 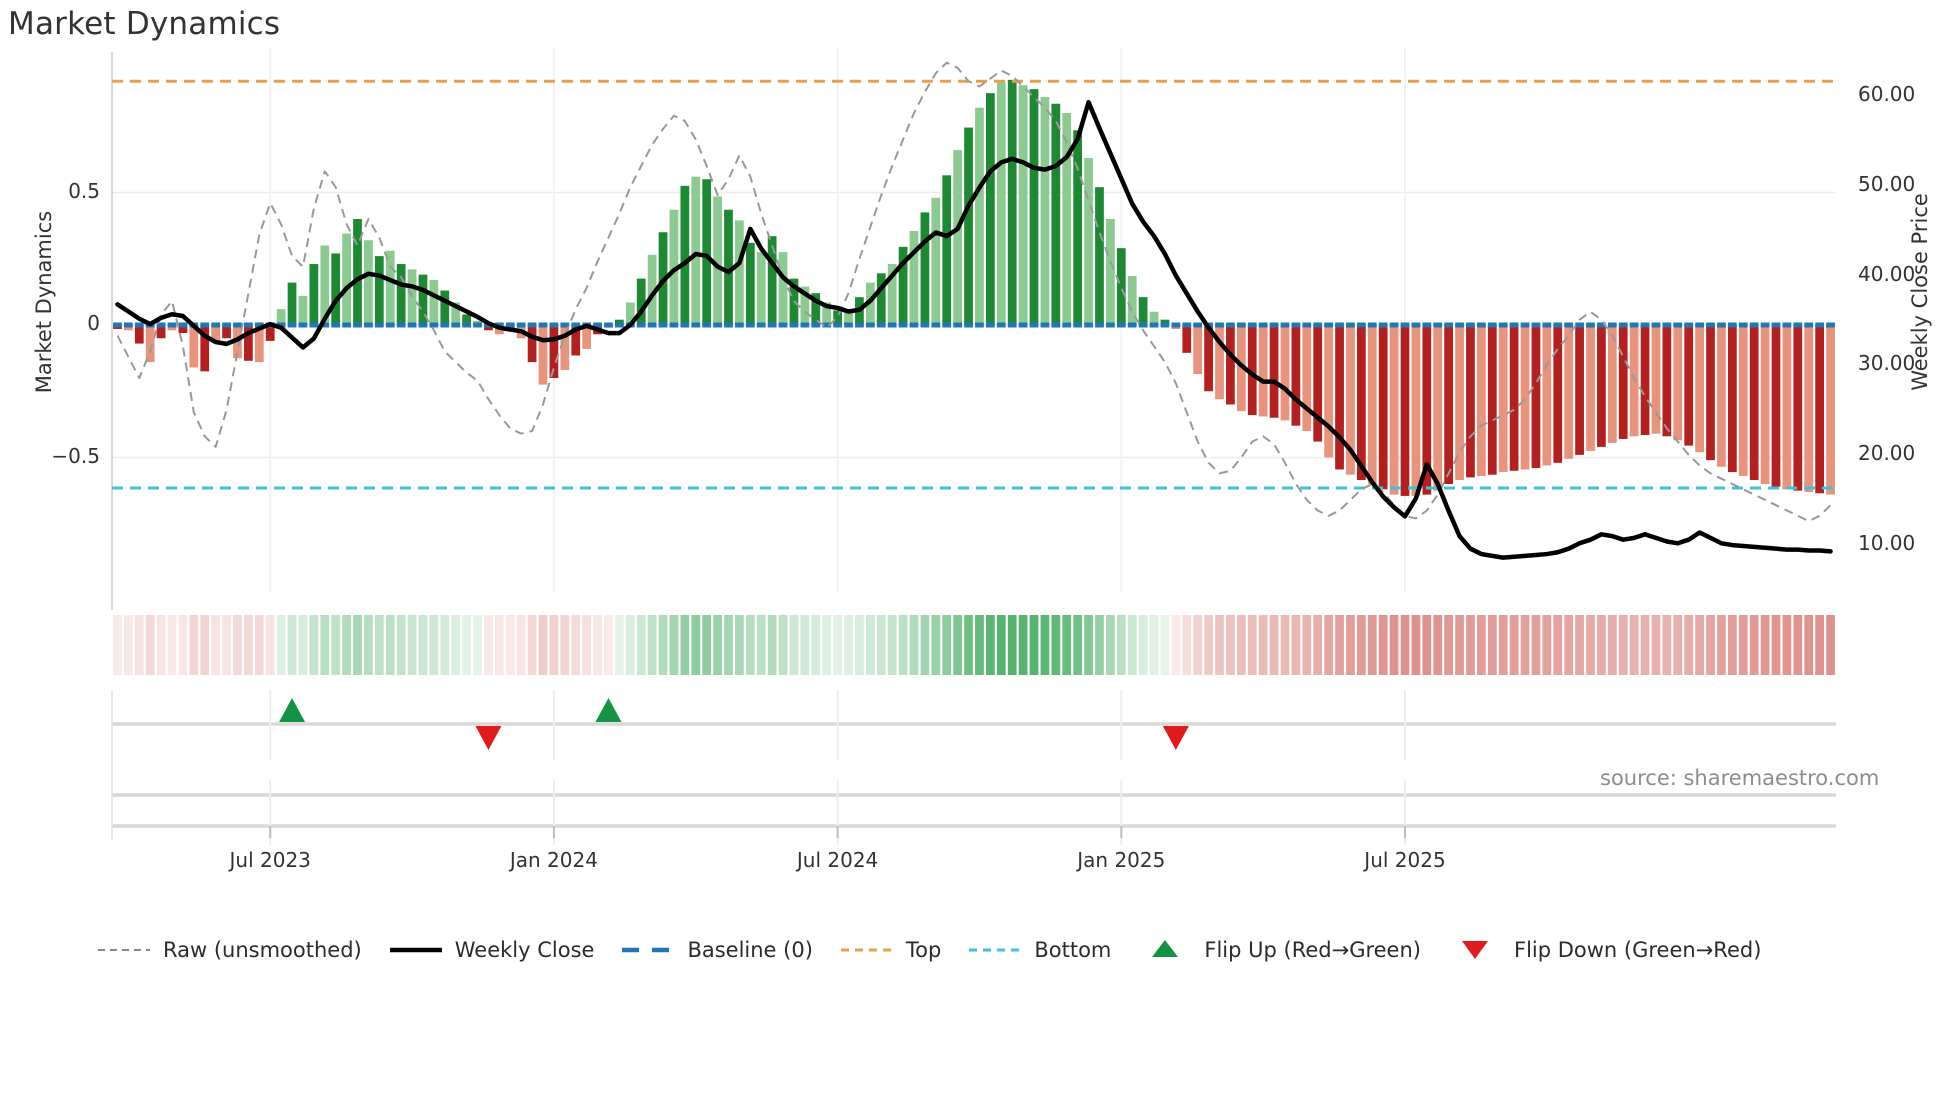 I want to click on legend-item: Baseline (0), so click(x=716, y=950).